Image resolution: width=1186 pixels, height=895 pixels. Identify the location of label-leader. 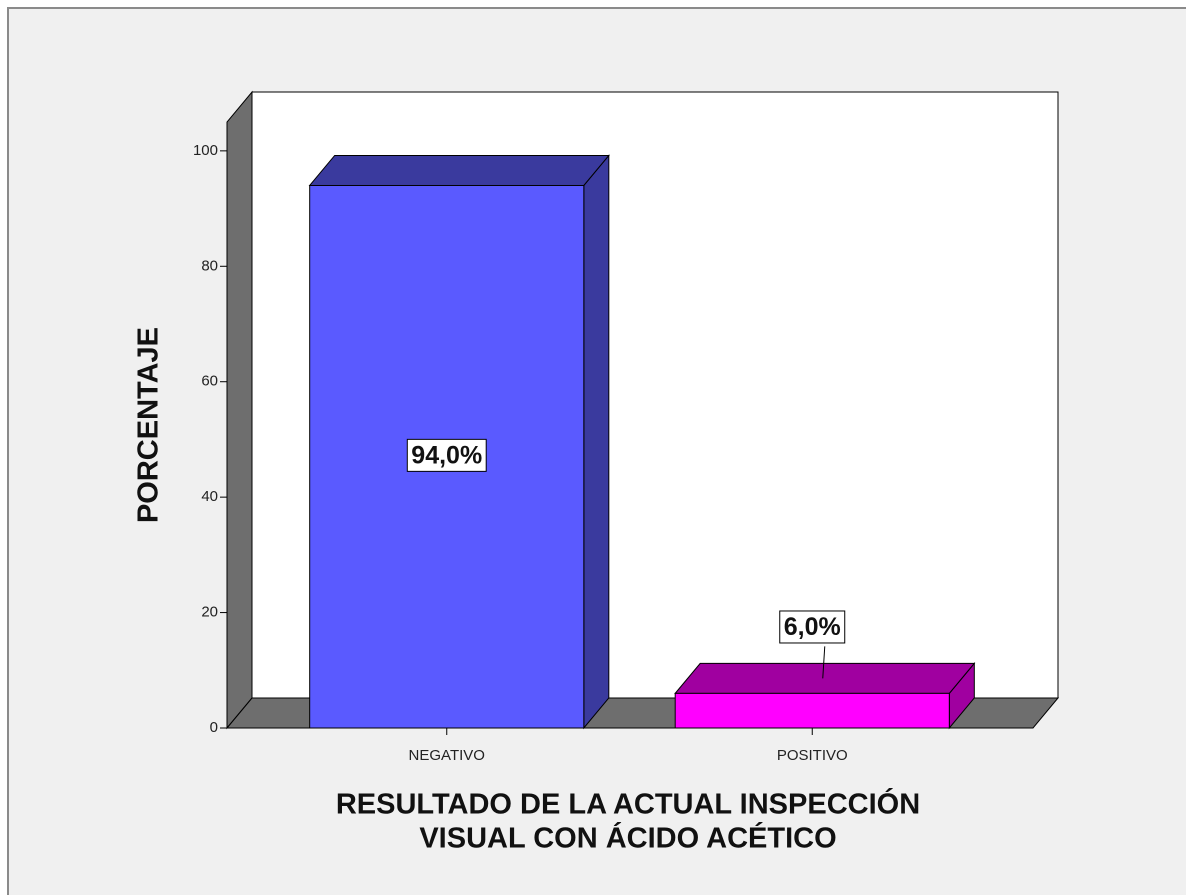
(824, 662).